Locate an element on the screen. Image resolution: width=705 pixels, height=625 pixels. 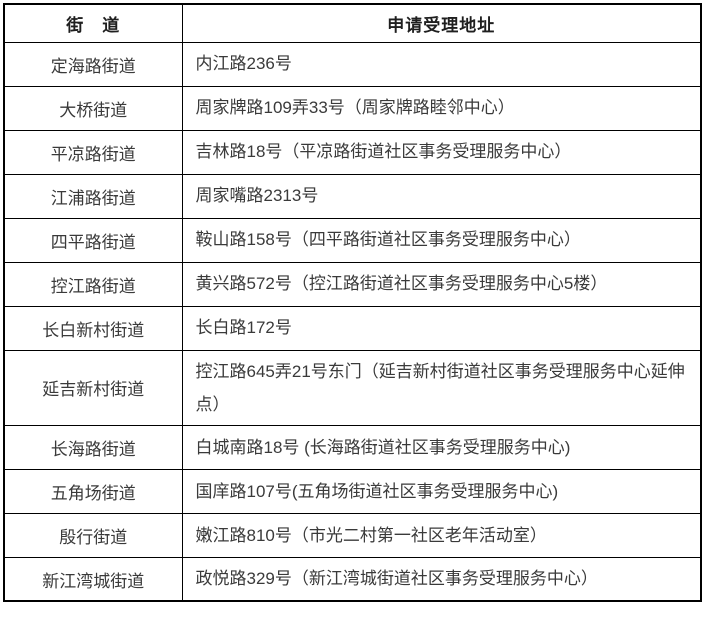
header-row: 街 道 申请受理地址 is located at coordinates (352, 23).